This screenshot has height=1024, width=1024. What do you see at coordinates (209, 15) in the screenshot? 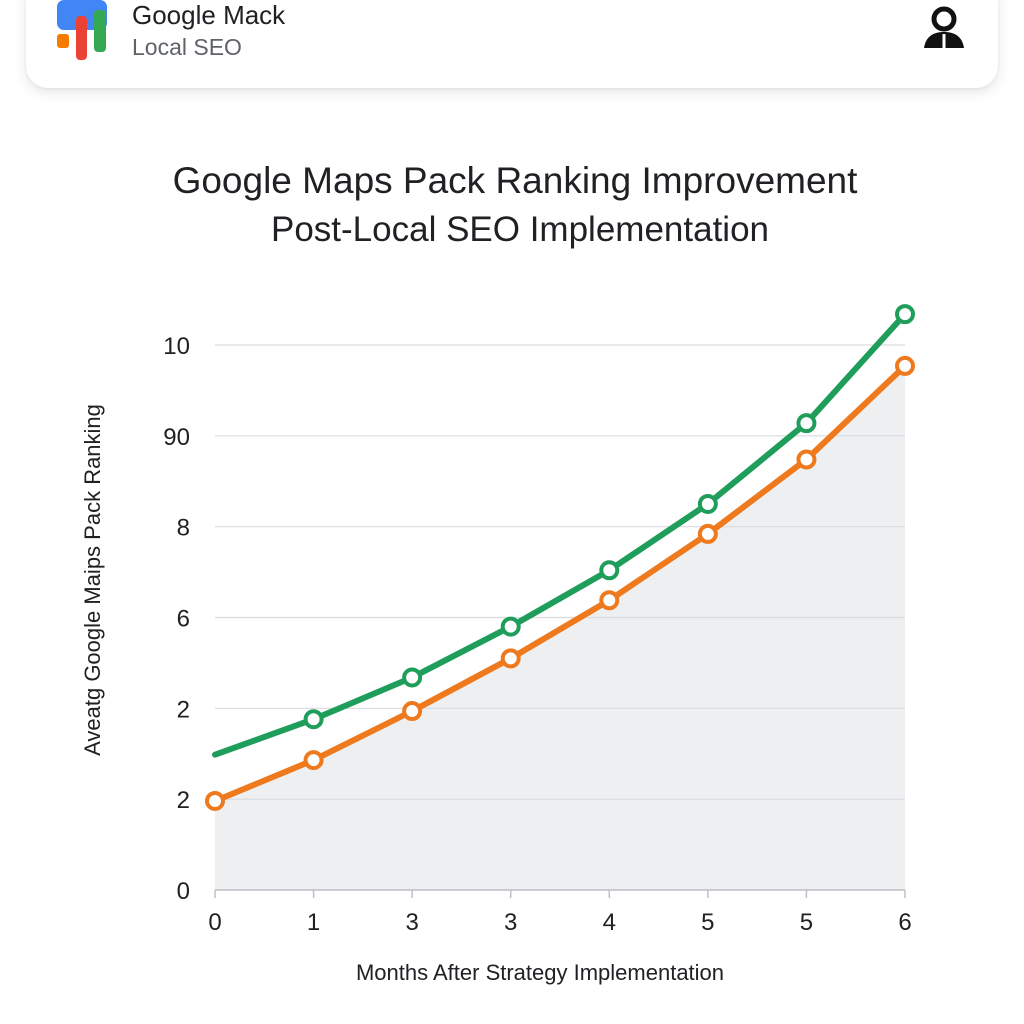
I see `brand-name: Google Mack` at bounding box center [209, 15].